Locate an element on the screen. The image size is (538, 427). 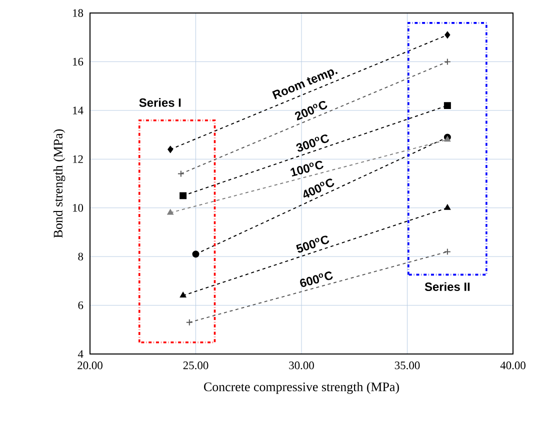
y-tick-label: 14 is located at coordinates (78, 110).